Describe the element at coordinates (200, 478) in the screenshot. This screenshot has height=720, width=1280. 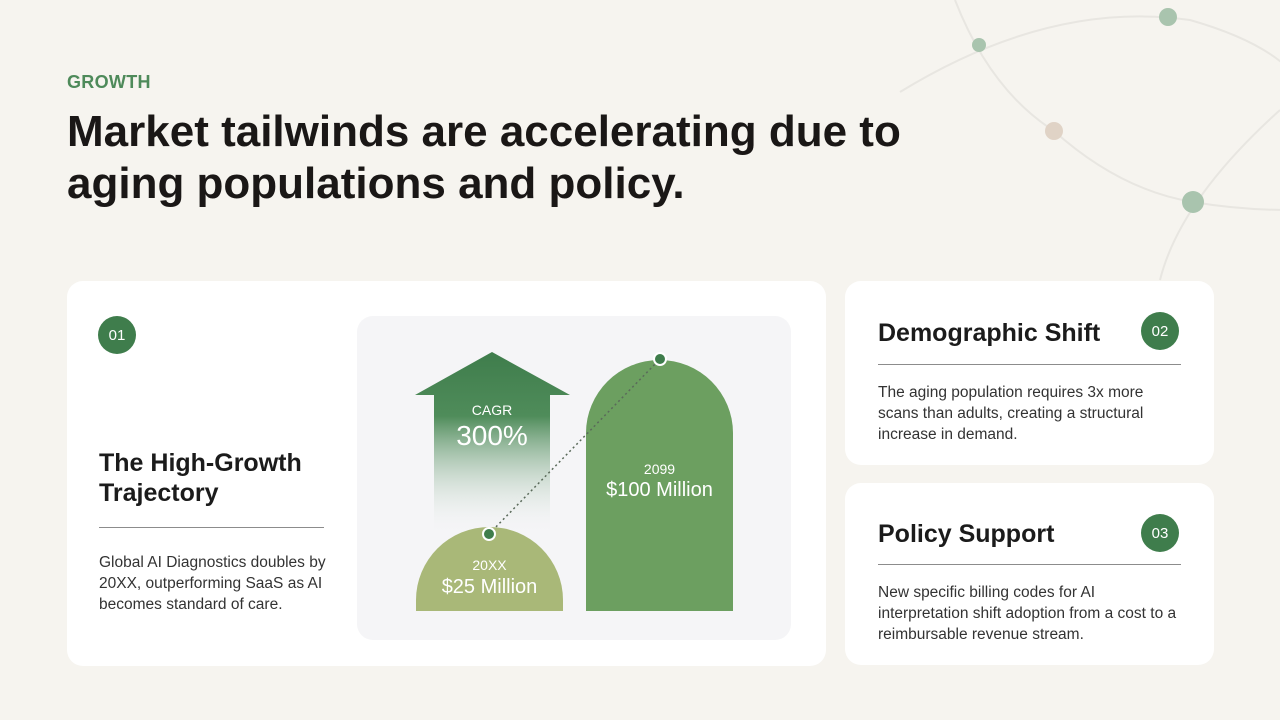
I see `card-heading: The High-Growth Trajectory` at that location.